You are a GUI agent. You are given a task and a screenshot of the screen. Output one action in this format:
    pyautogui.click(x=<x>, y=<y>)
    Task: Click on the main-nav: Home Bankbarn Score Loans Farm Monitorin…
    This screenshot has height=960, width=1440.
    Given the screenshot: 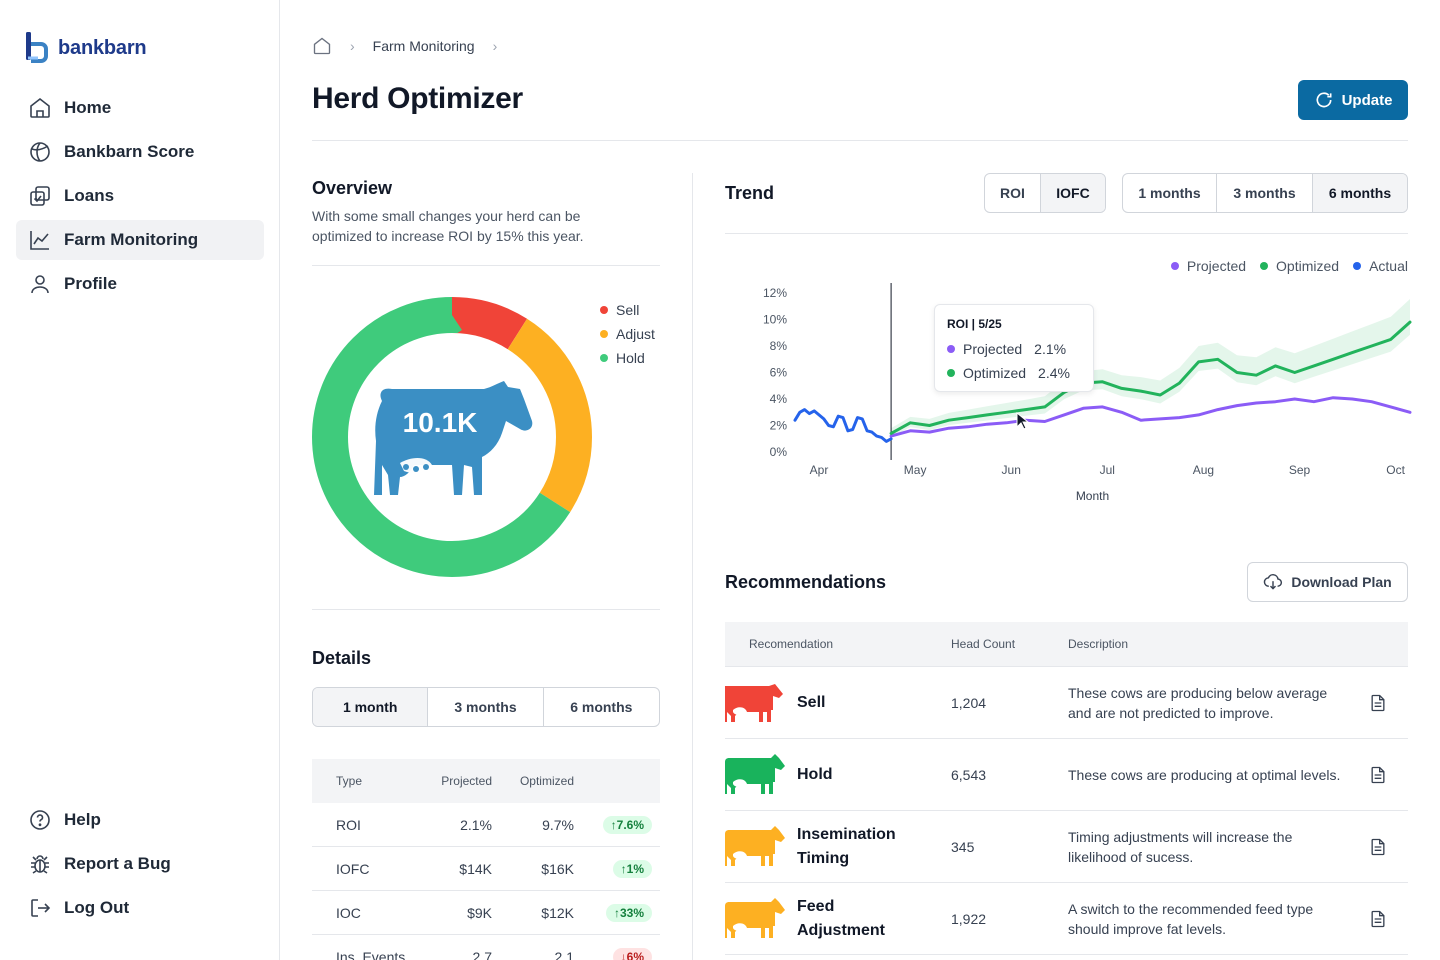 What is the action you would take?
    pyautogui.click(x=140, y=198)
    